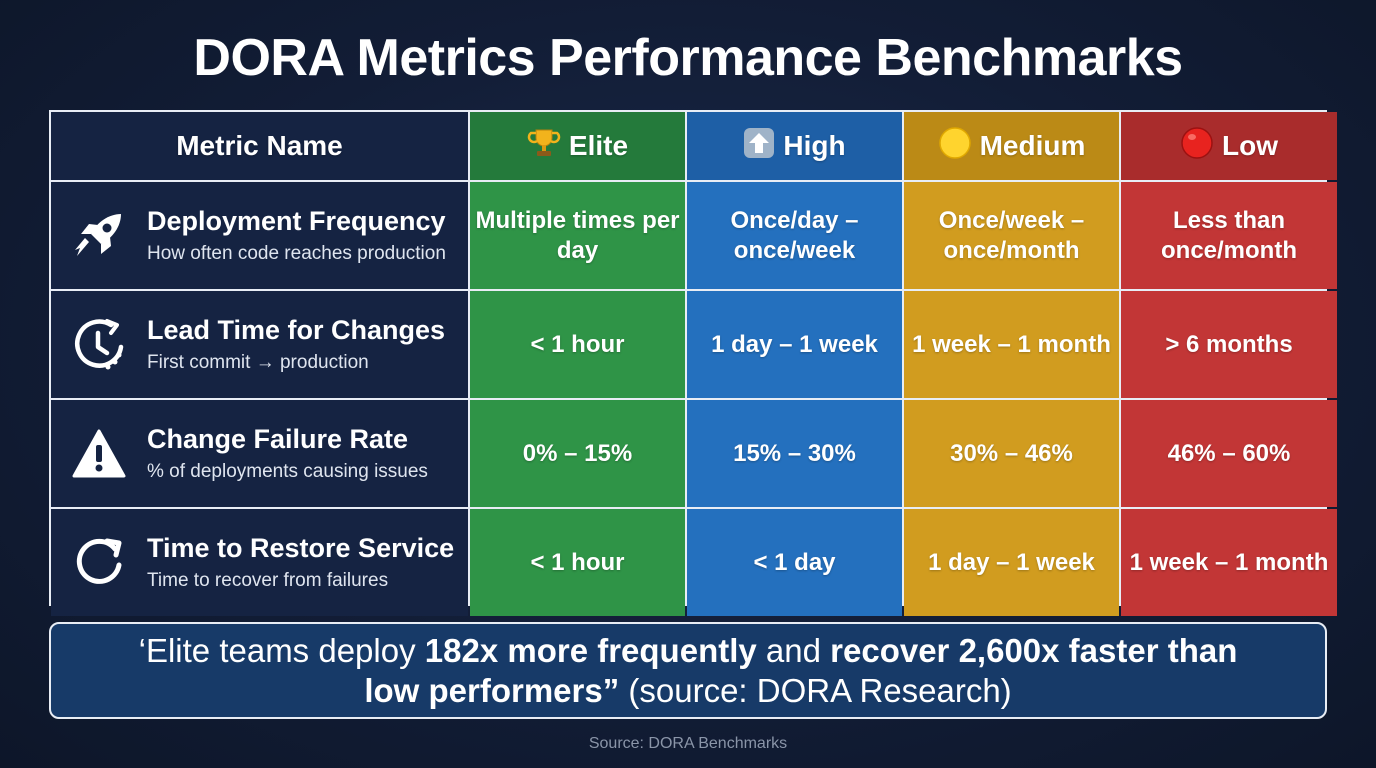 This screenshot has height=768, width=1376. Describe the element at coordinates (688, 58) in the screenshot. I see `page-title: DORA Metrics Performance Benchmarks` at that location.